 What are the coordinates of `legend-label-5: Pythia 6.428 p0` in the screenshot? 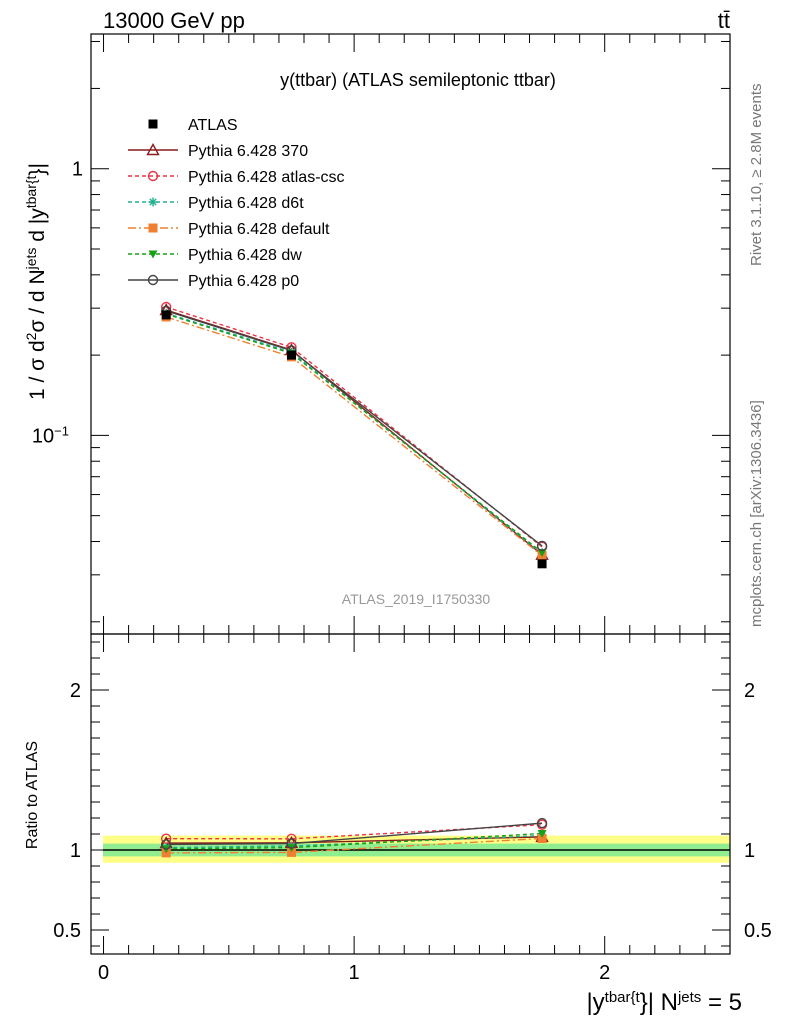 It's located at (243, 281).